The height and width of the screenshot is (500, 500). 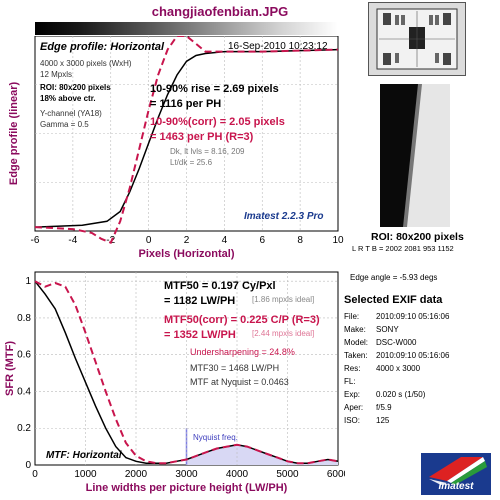 I want to click on roi-line: 18% above ctr., so click(x=68, y=98).